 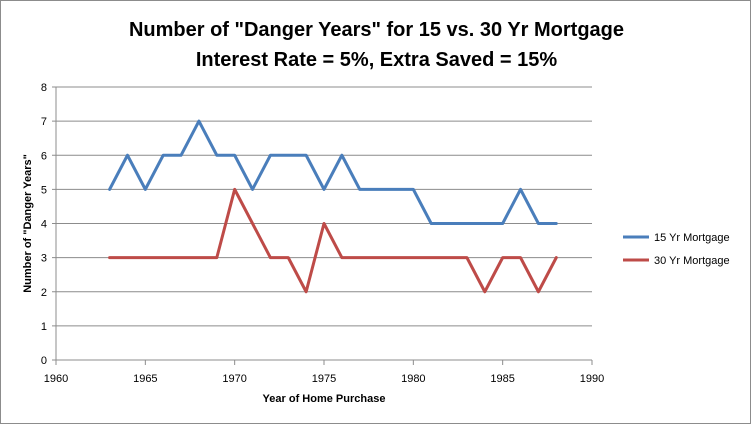 I want to click on y-tick-label: 5, so click(x=44, y=190).